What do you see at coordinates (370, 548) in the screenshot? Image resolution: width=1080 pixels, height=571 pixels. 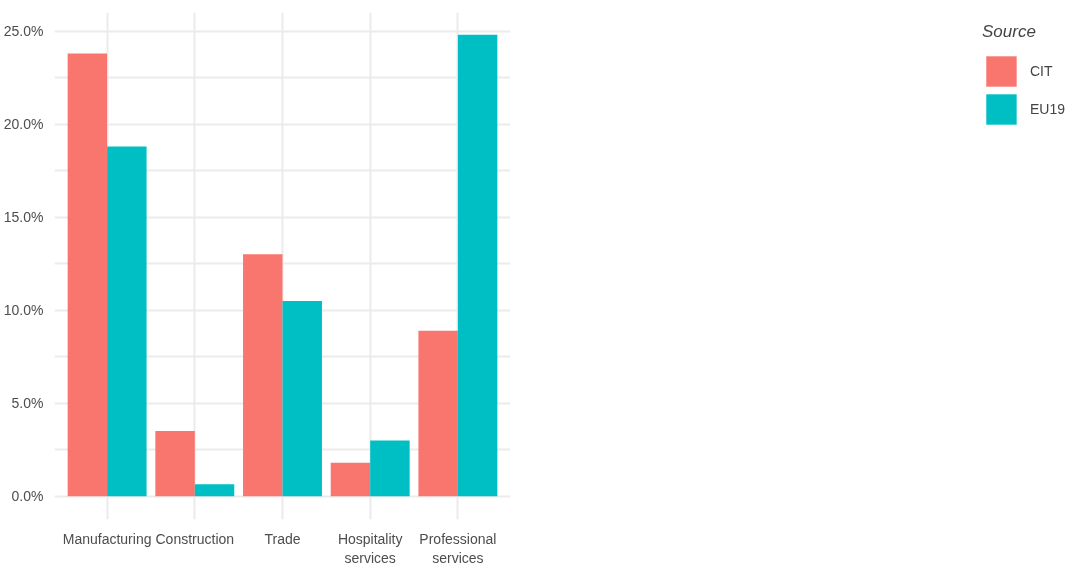 I see `x-tick-label: Hospitality services` at bounding box center [370, 548].